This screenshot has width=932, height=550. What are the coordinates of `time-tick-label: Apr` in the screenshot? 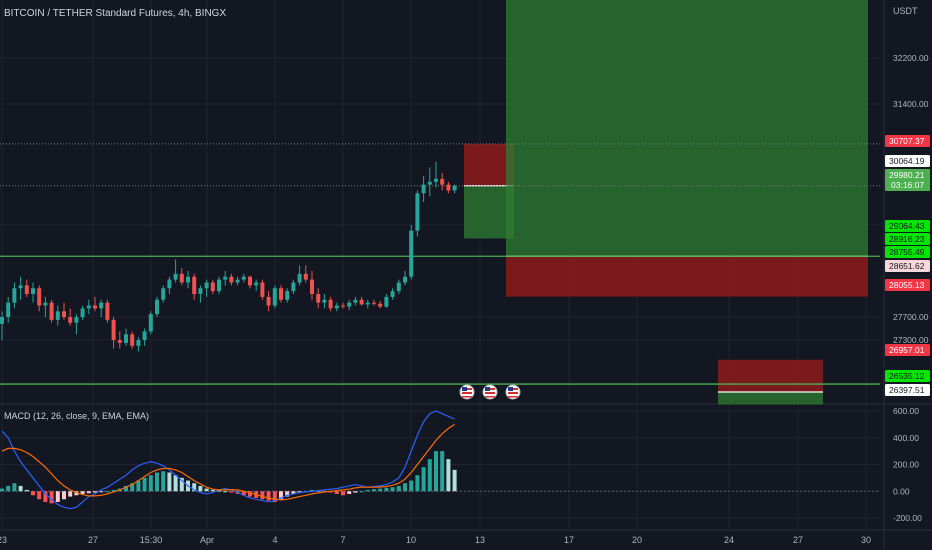 It's located at (207, 540).